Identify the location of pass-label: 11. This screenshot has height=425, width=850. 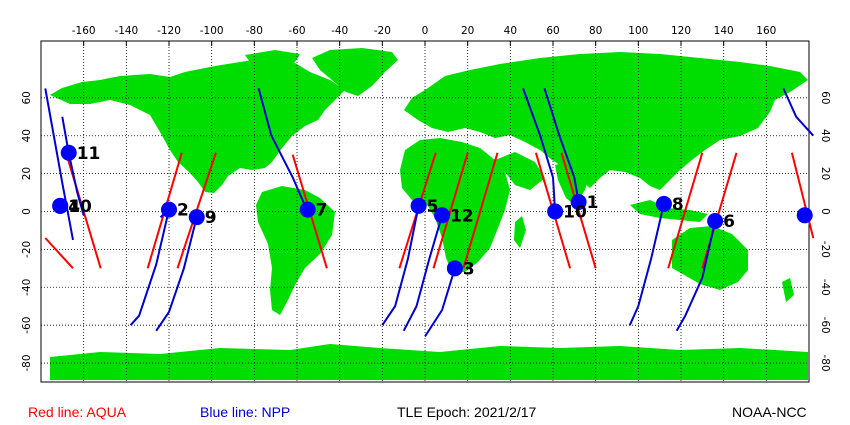
(89, 154).